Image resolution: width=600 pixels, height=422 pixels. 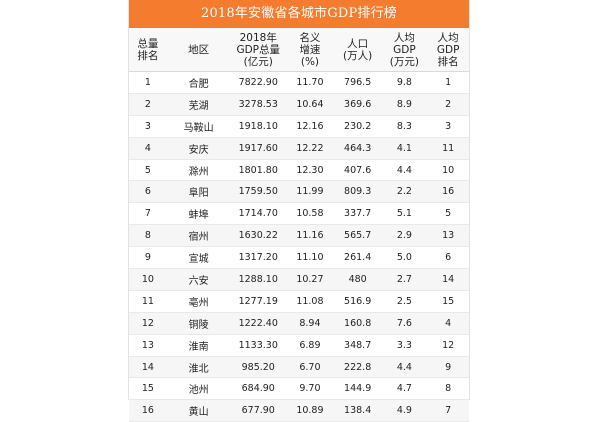 What do you see at coordinates (299, 389) in the screenshot?
I see `table-row: 15 池州 684.90 9.70 144.9 4.7 8` at bounding box center [299, 389].